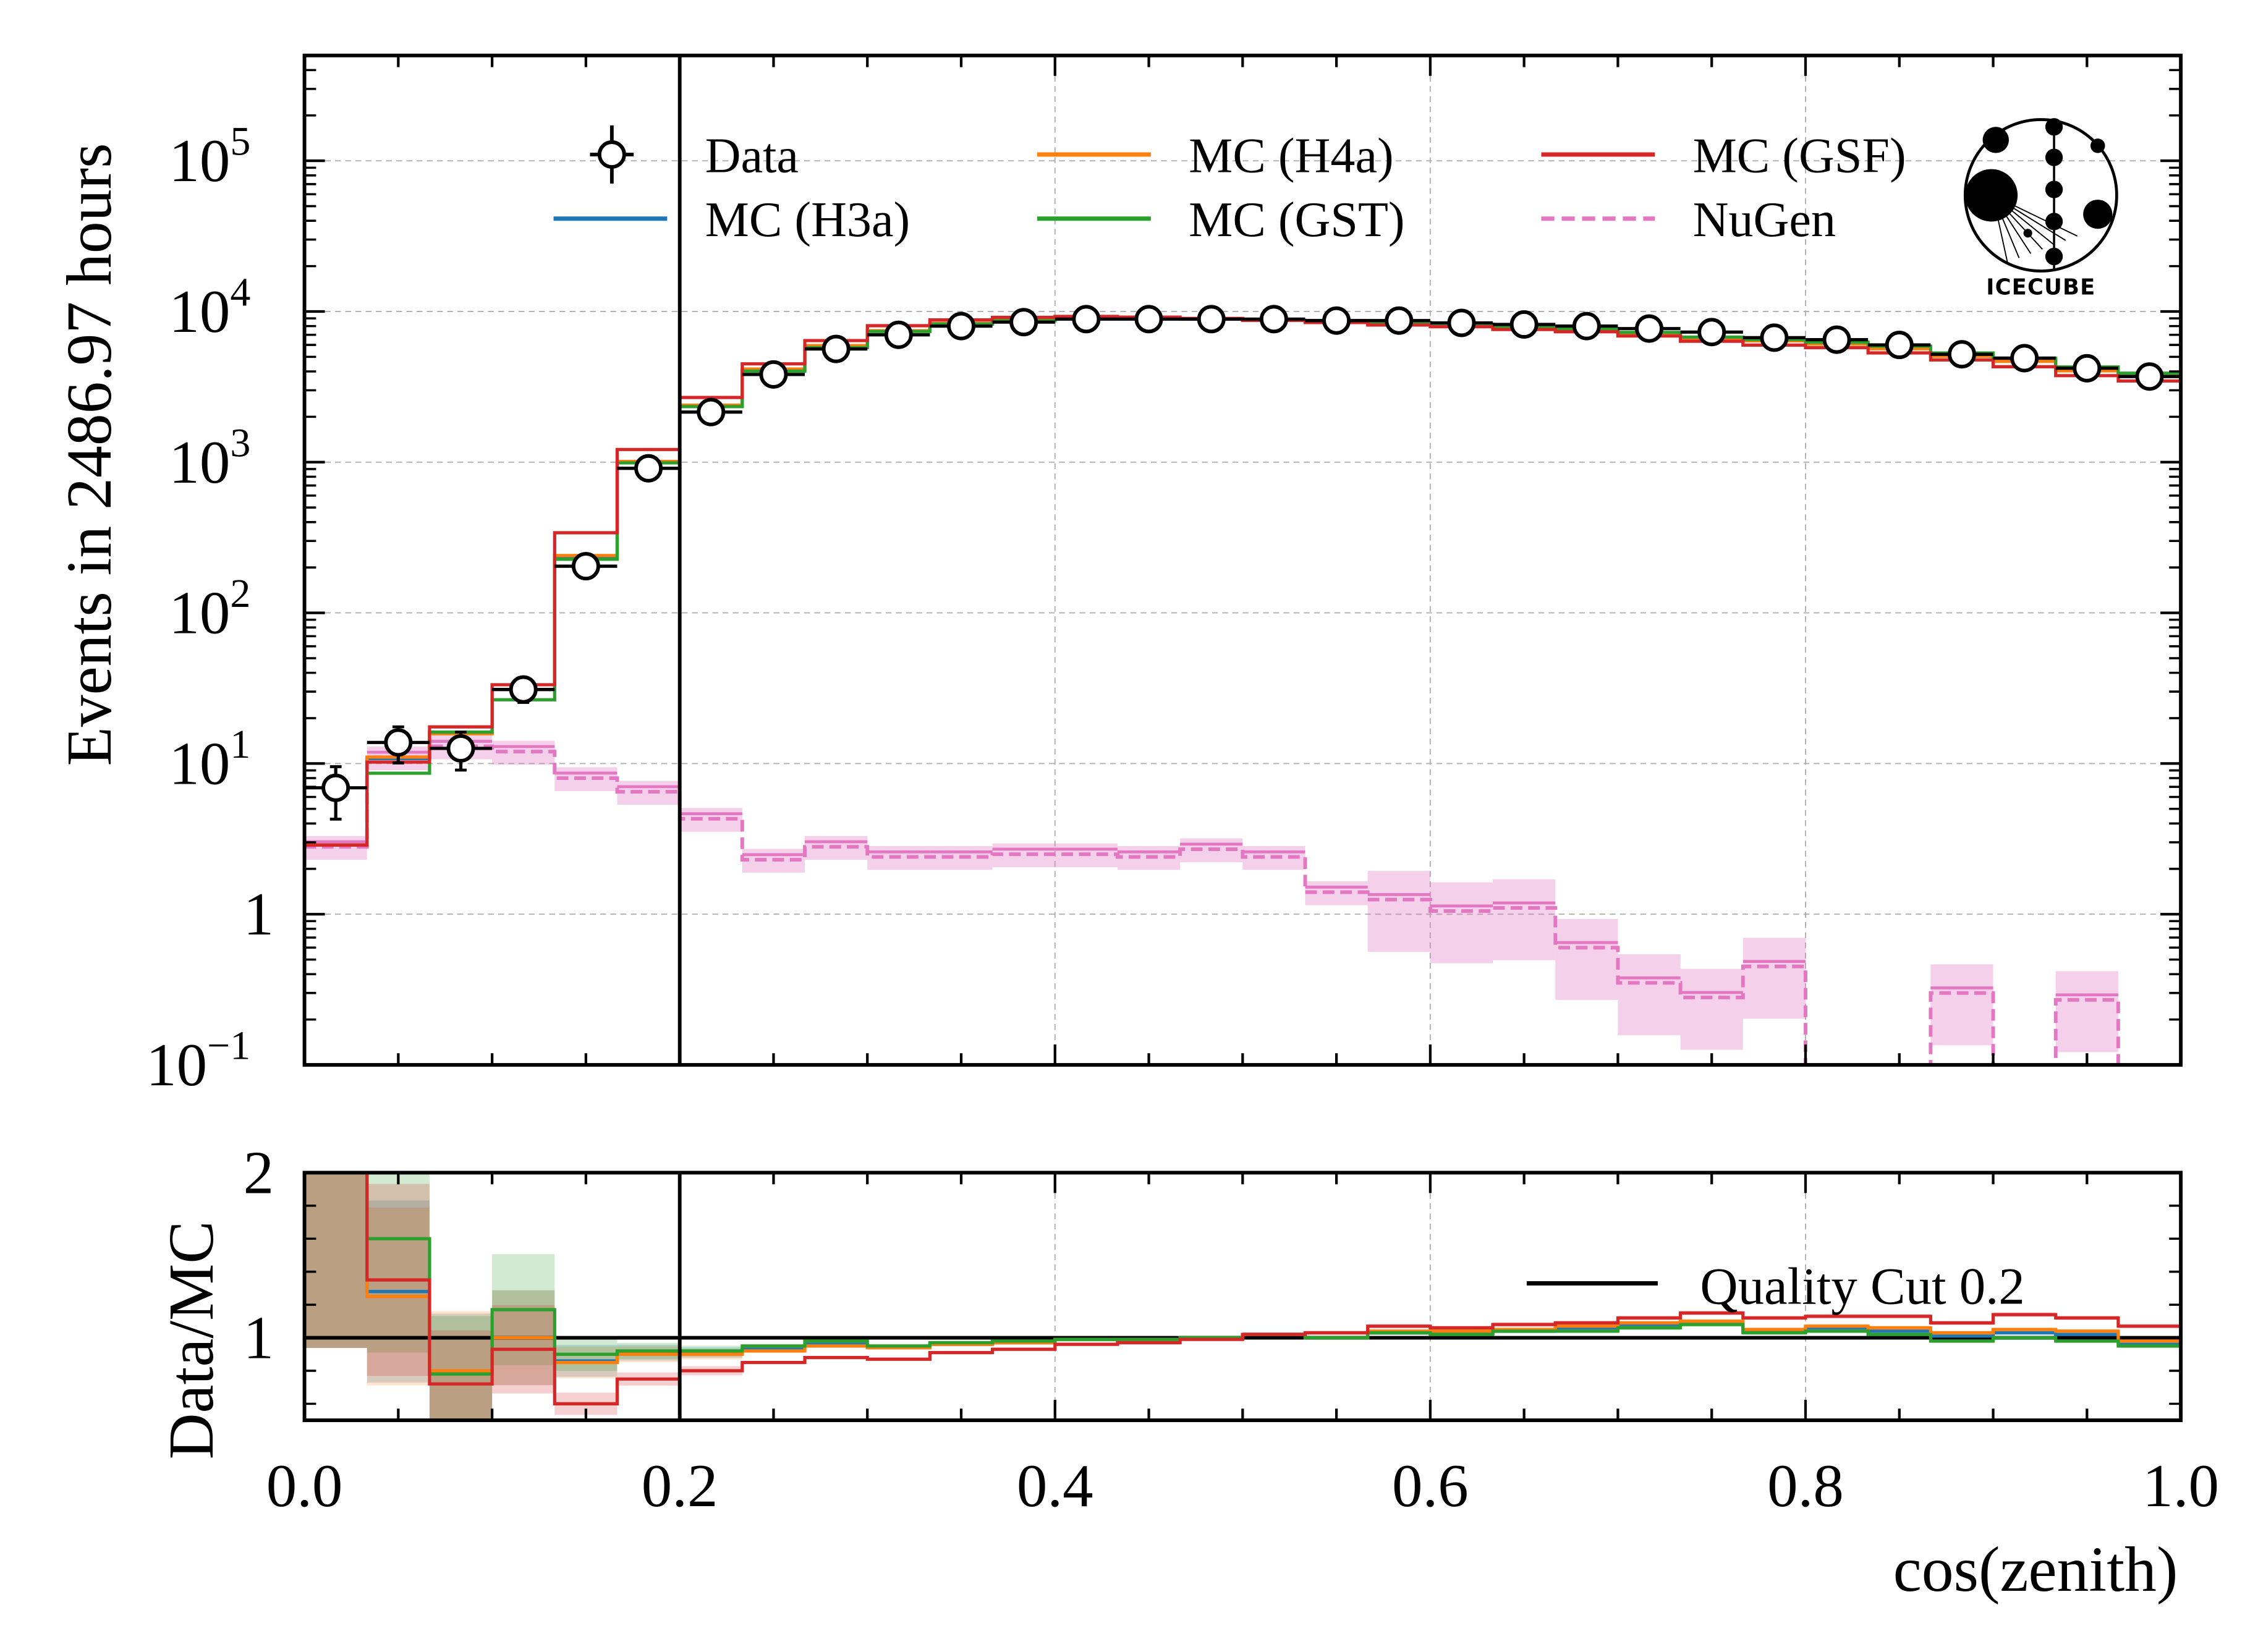 This screenshot has height=1652, width=2258. What do you see at coordinates (2180, 1486) in the screenshot?
I see `x-tick-label: 1.0` at bounding box center [2180, 1486].